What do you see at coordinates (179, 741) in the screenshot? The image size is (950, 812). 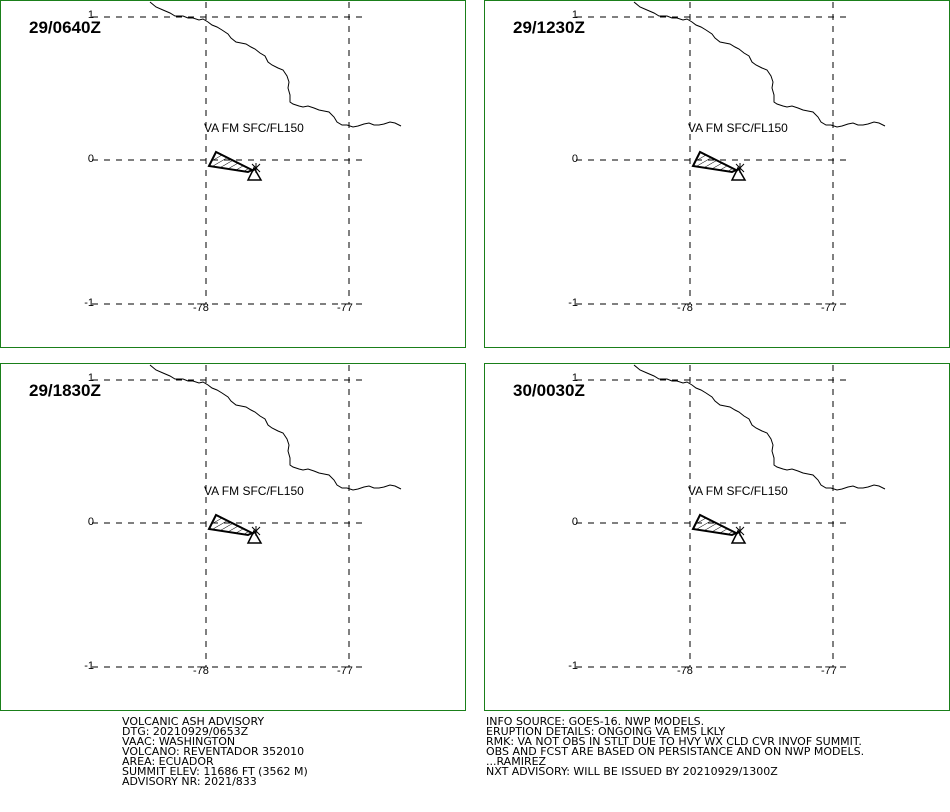 I see `advisory-line: VAAC: WASHINGTON` at bounding box center [179, 741].